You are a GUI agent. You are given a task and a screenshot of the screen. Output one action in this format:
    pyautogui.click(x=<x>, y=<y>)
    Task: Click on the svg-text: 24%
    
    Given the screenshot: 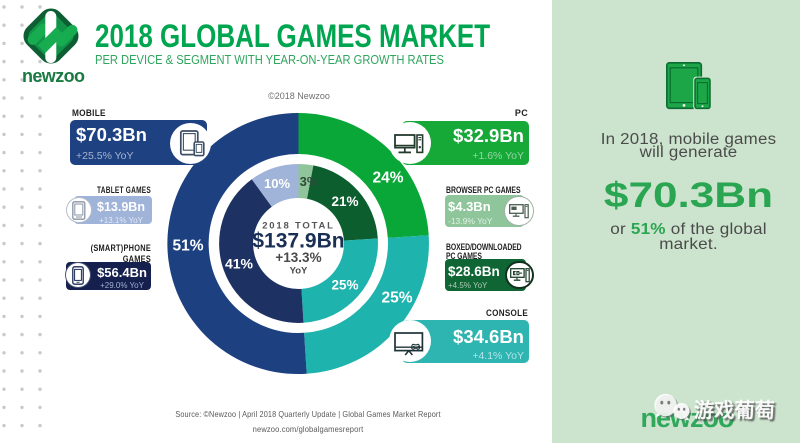 What is the action you would take?
    pyautogui.click(x=387, y=178)
    